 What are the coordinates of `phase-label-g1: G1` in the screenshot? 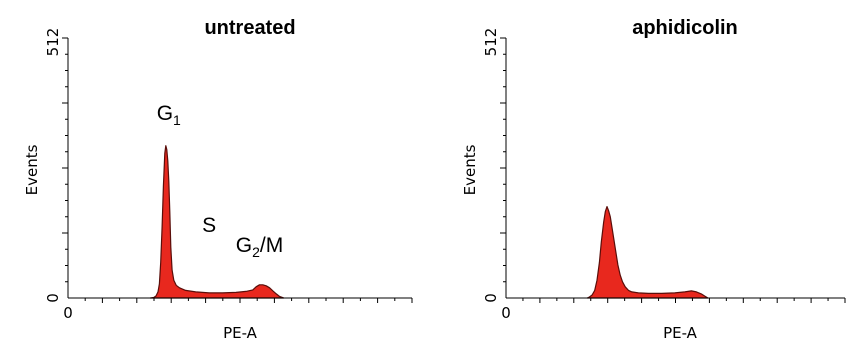 It's located at (169, 115).